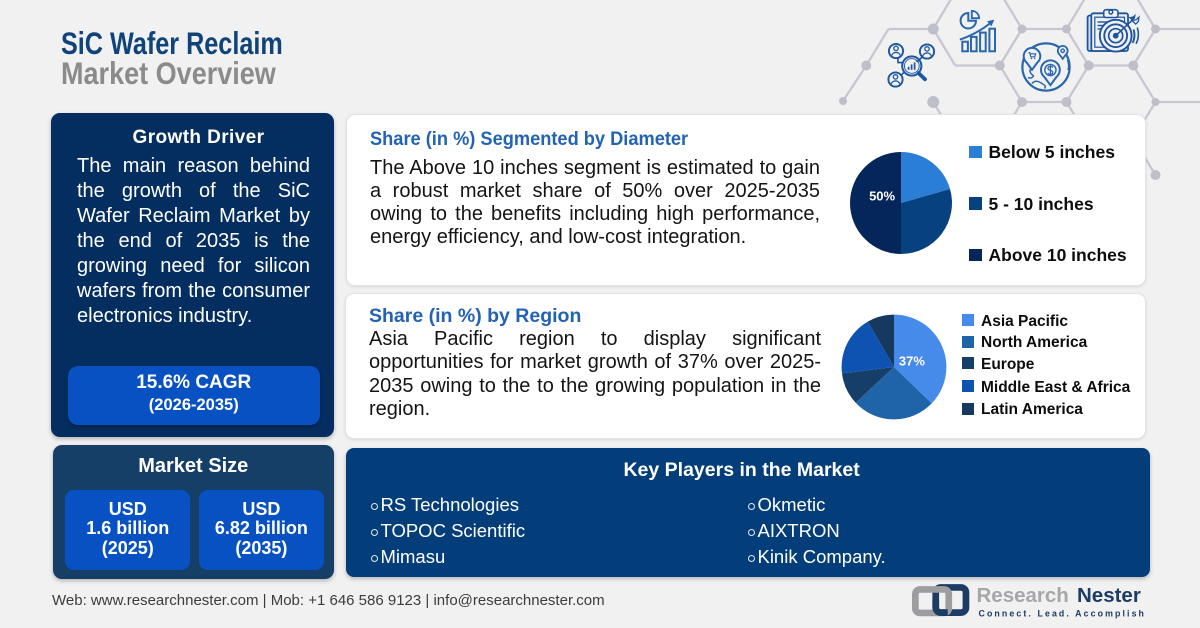  Describe the element at coordinates (1063, 614) in the screenshot. I see `svg-text: Connect. Lead. Accomplish` at that location.